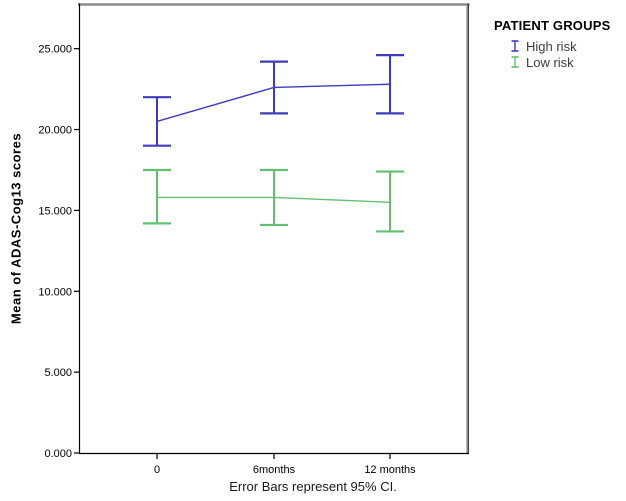 The height and width of the screenshot is (501, 626). I want to click on legend-item-high-risk: High risk, so click(560, 46).